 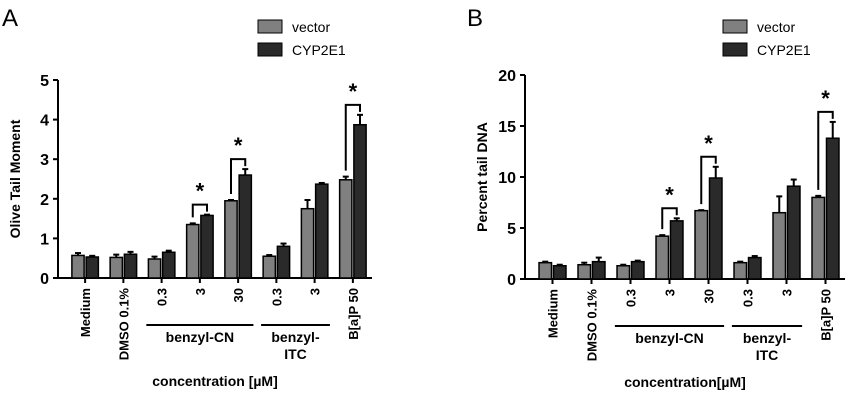 What do you see at coordinates (507, 76) in the screenshot?
I see `y-tick-label: 20` at bounding box center [507, 76].